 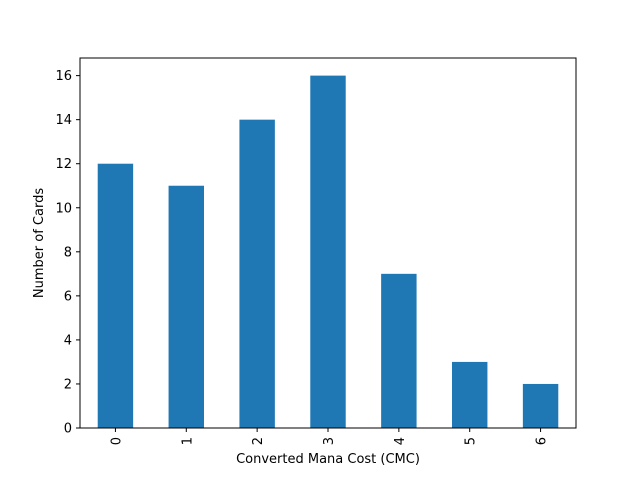 I want to click on x-tick-label: 1, so click(x=187, y=441).